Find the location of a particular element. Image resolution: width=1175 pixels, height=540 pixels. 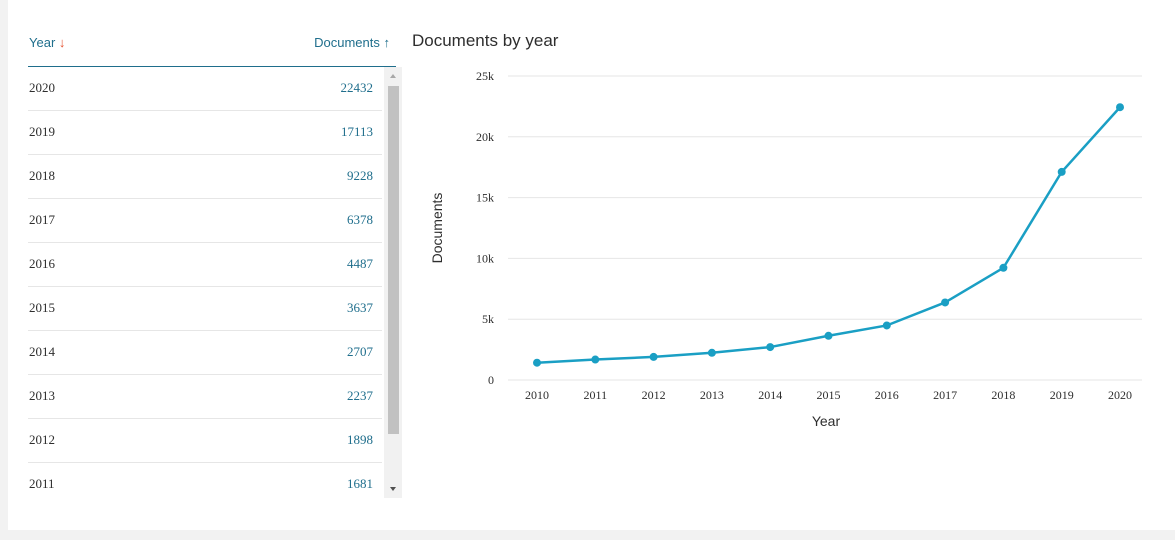

row-documents: 4487 is located at coordinates (360, 263).